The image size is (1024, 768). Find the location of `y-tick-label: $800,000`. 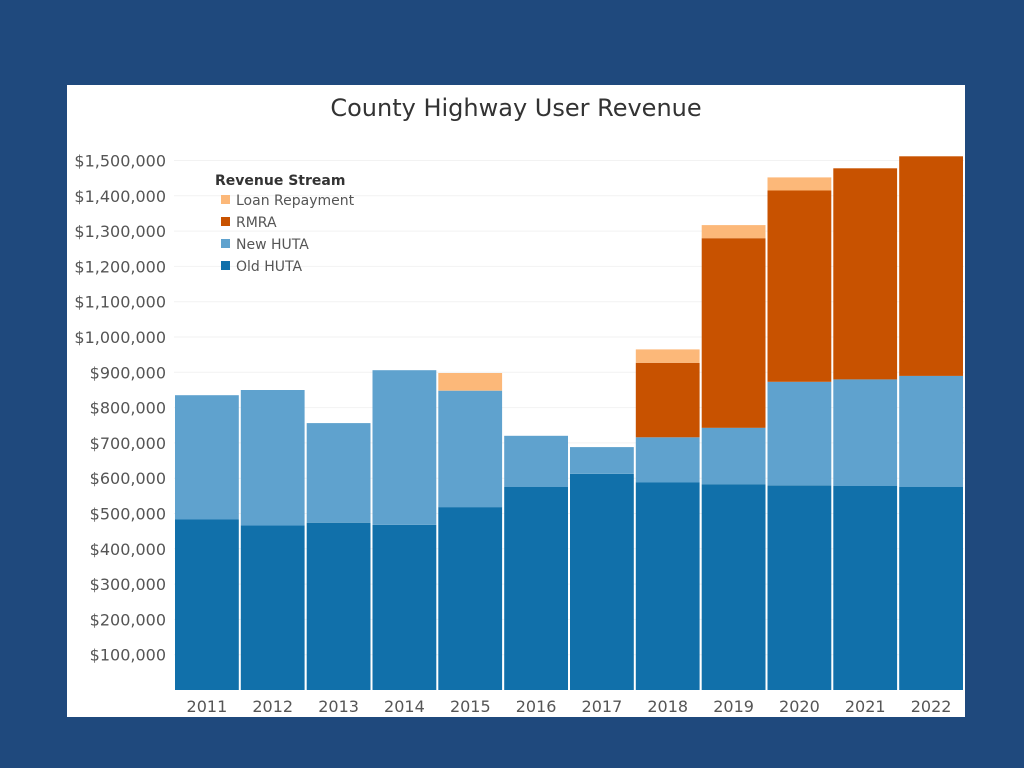

y-tick-label: $800,000 is located at coordinates (128, 408).